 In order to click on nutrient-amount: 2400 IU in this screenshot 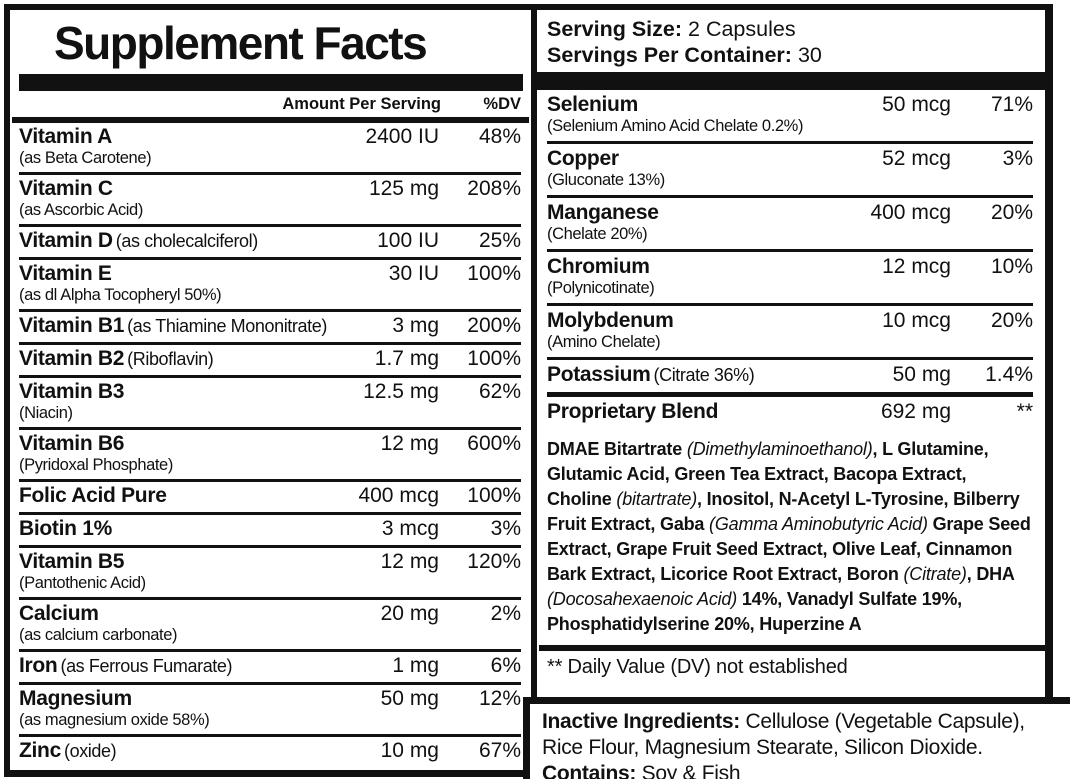, I will do `click(402, 136)`.